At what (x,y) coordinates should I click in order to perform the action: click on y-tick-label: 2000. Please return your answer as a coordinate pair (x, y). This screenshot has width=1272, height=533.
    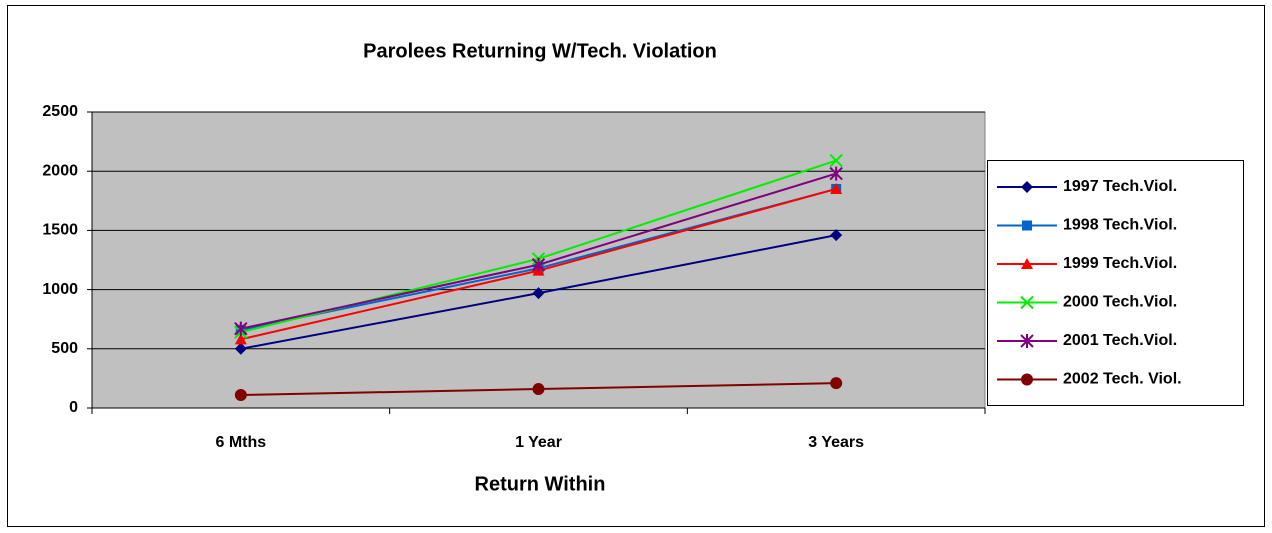
    Looking at the image, I should click on (60, 170).